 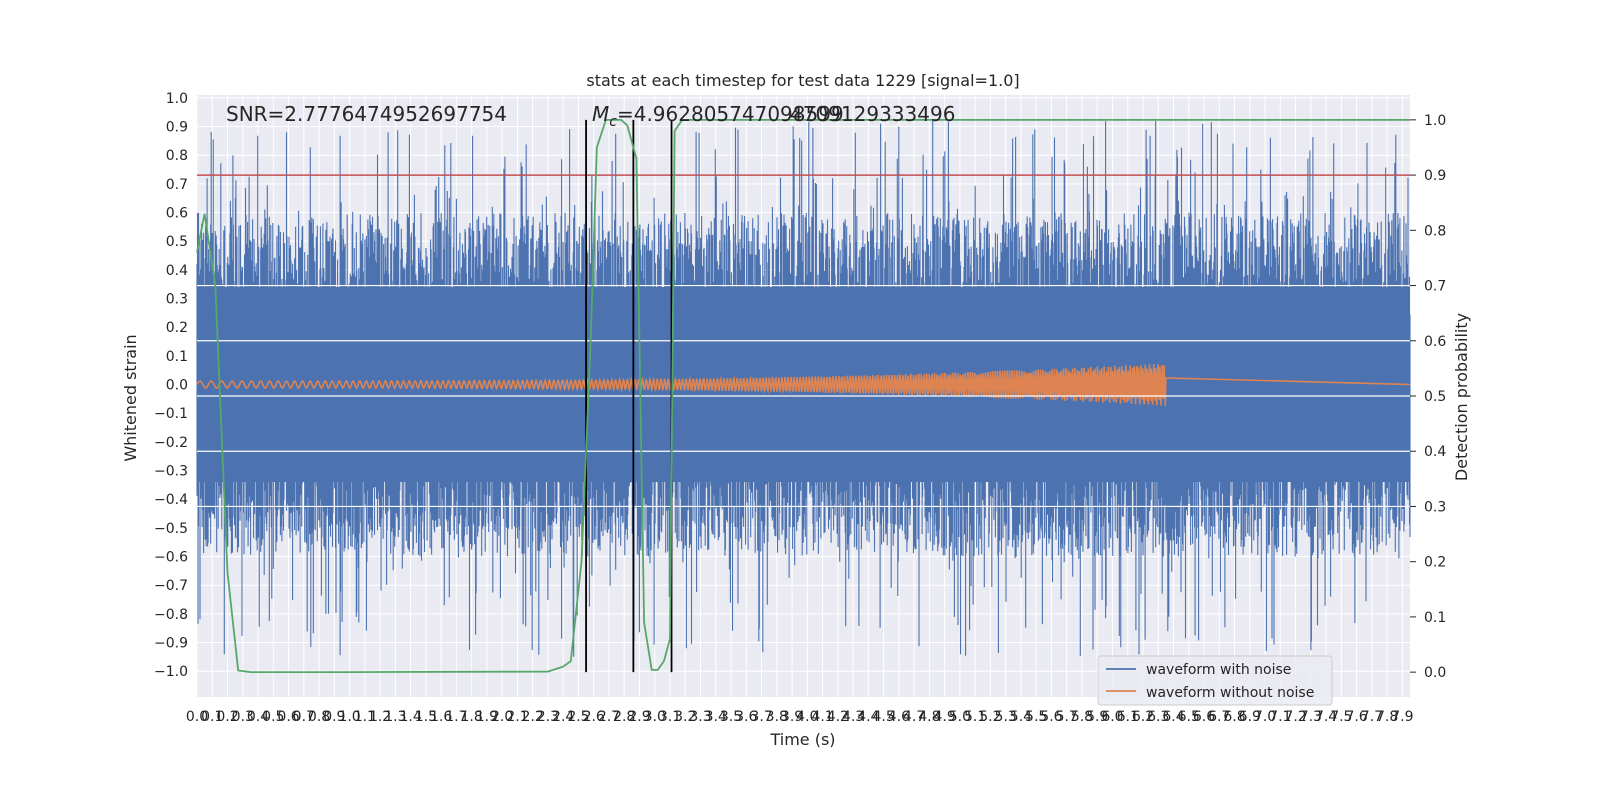 What do you see at coordinates (177, 300) in the screenshot?
I see `y-tick-label: 0.3` at bounding box center [177, 300].